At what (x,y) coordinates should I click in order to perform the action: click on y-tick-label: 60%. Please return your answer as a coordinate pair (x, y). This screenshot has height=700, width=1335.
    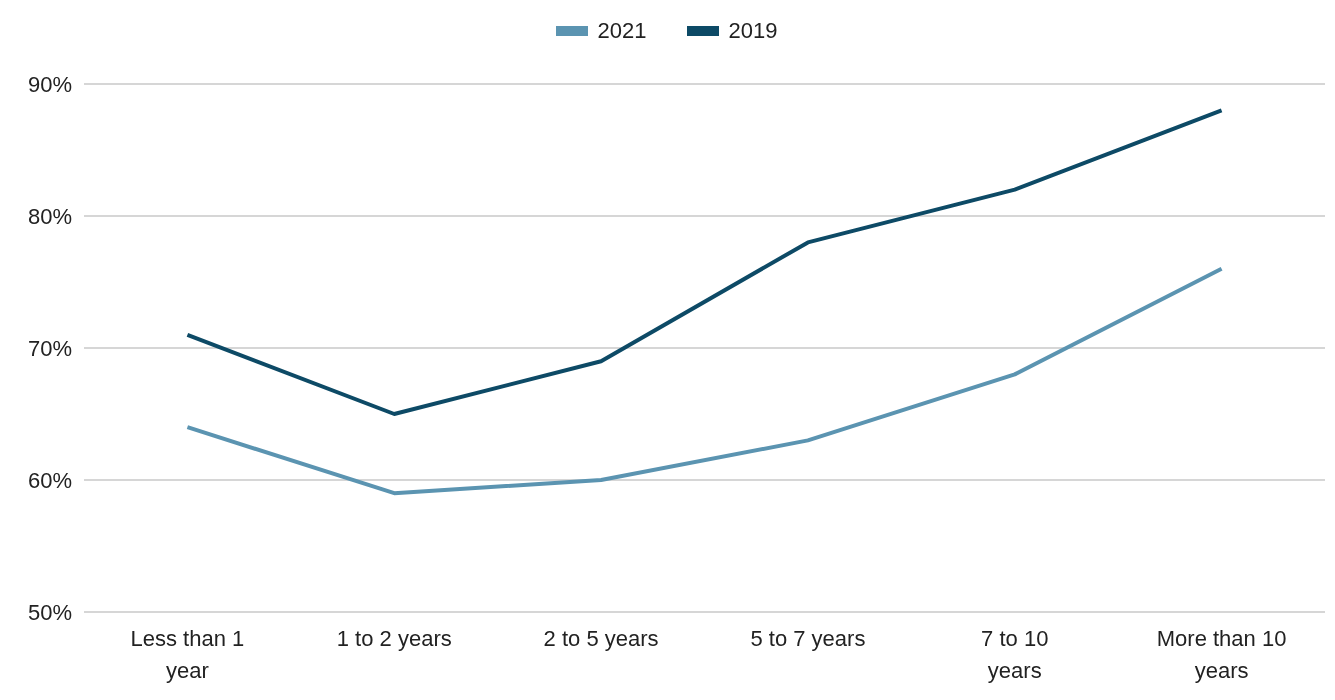
    Looking at the image, I should click on (49, 480).